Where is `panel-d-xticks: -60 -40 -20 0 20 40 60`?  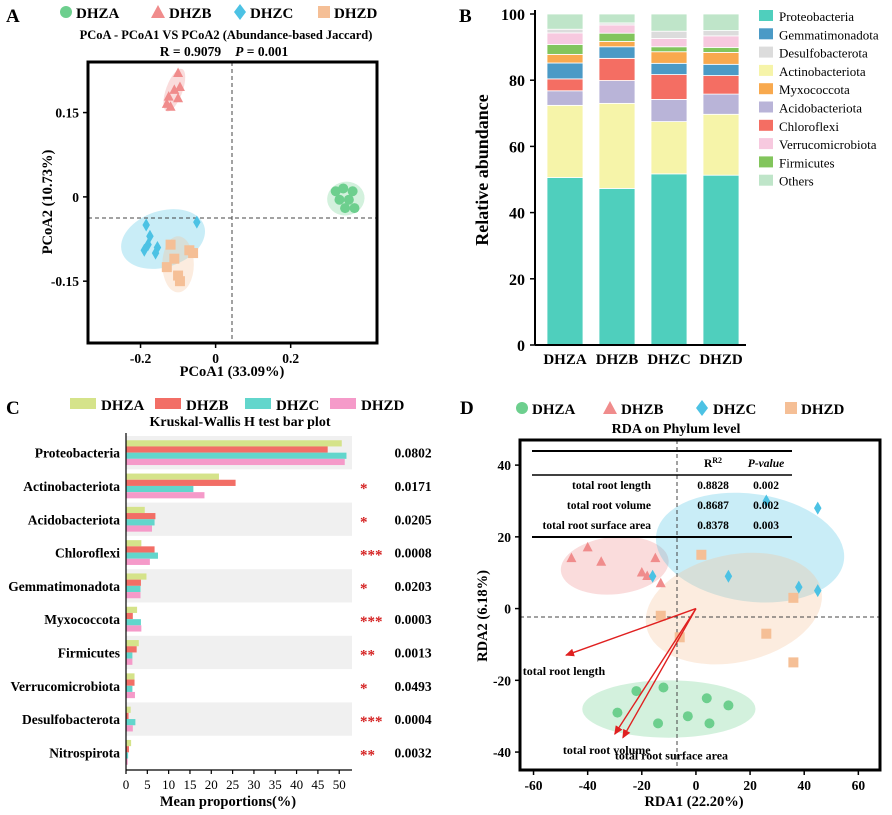 panel-d-xticks: -60 -40 -20 0 20 40 60 is located at coordinates (695, 781).